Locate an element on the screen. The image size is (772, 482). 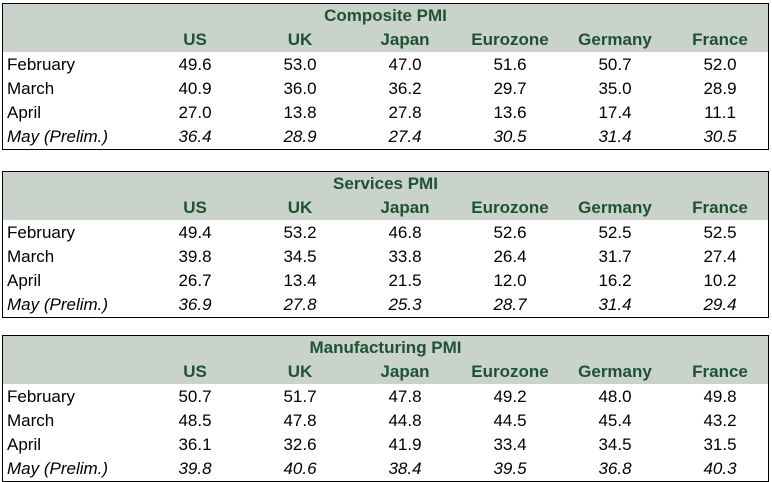
cell-france: 31.5 is located at coordinates (720, 444).